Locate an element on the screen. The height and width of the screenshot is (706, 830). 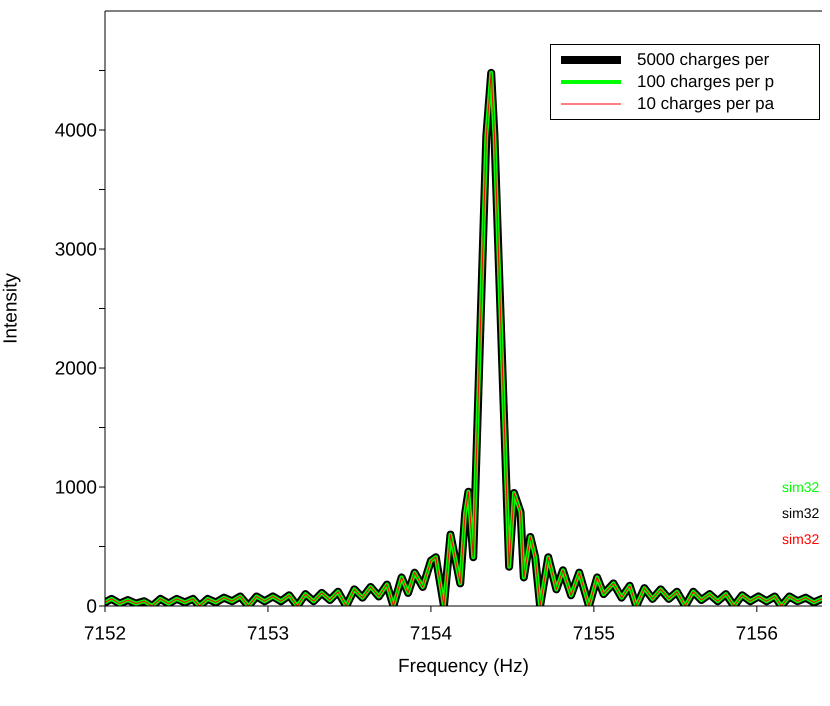
y-tick-label: 2000 is located at coordinates (75, 369).